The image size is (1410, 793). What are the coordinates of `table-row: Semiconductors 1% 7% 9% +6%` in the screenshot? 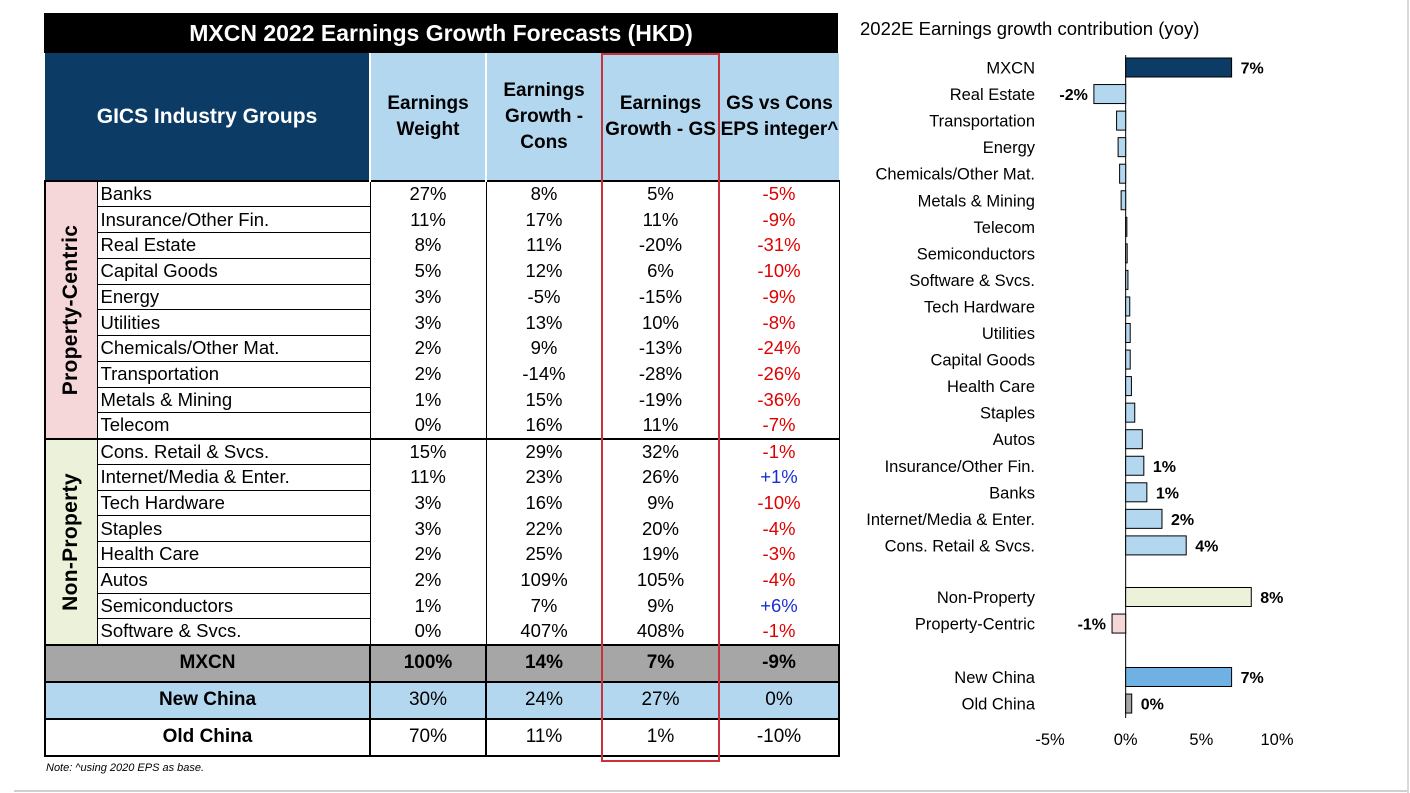 It's located at (442, 606).